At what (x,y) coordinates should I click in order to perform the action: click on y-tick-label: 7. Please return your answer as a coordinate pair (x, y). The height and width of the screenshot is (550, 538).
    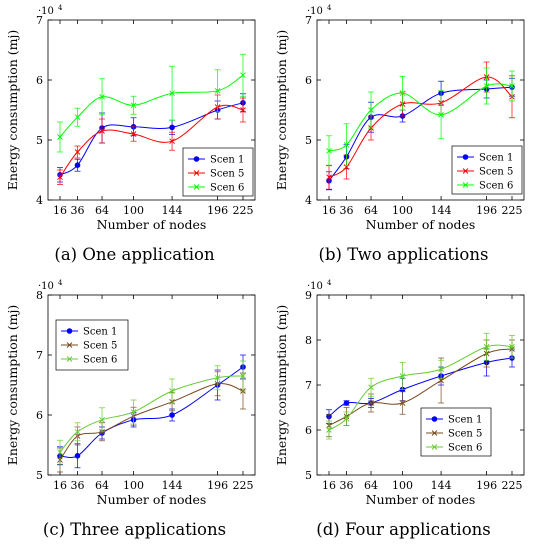
    Looking at the image, I should click on (39, 355).